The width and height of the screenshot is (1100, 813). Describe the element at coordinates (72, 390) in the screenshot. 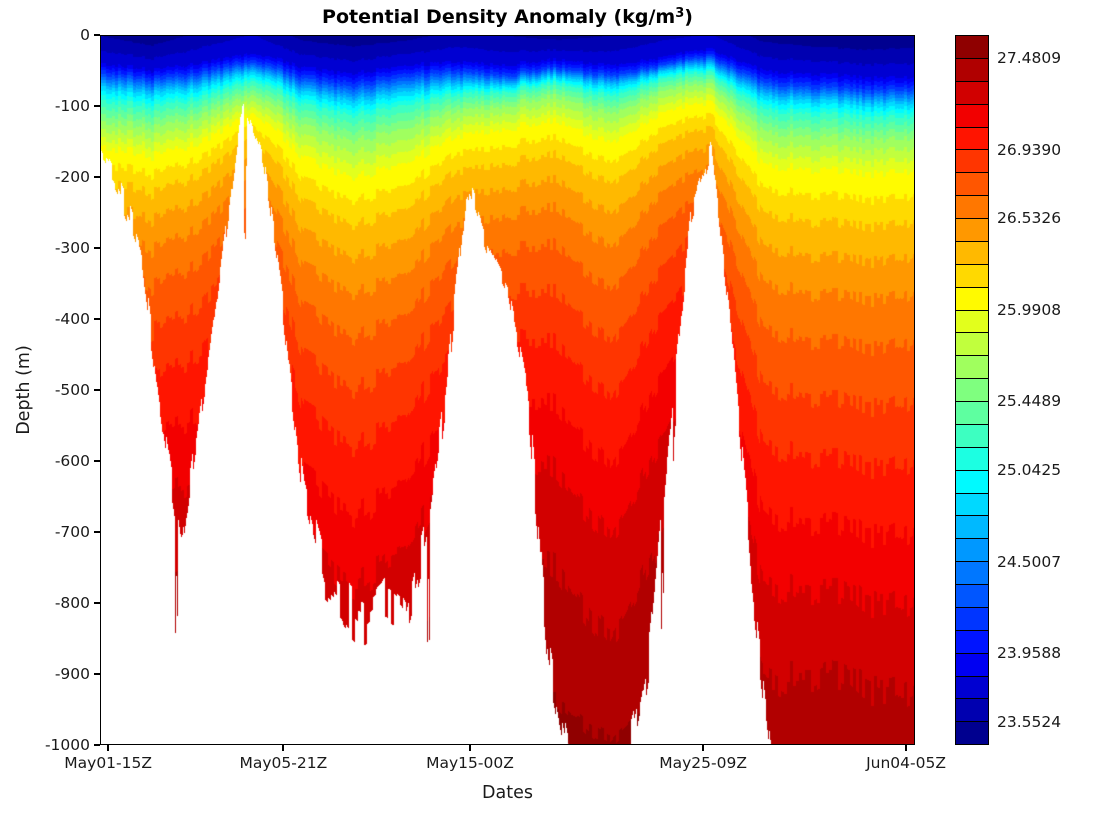

I see `y-tick-label: -500` at that location.